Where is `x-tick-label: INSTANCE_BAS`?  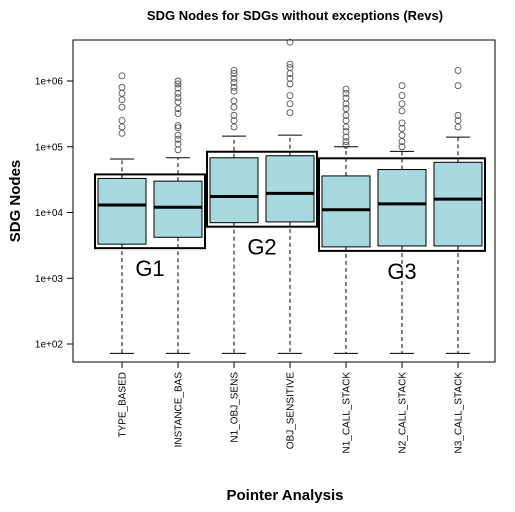 x-tick-label: INSTANCE_BAS is located at coordinates (179, 410).